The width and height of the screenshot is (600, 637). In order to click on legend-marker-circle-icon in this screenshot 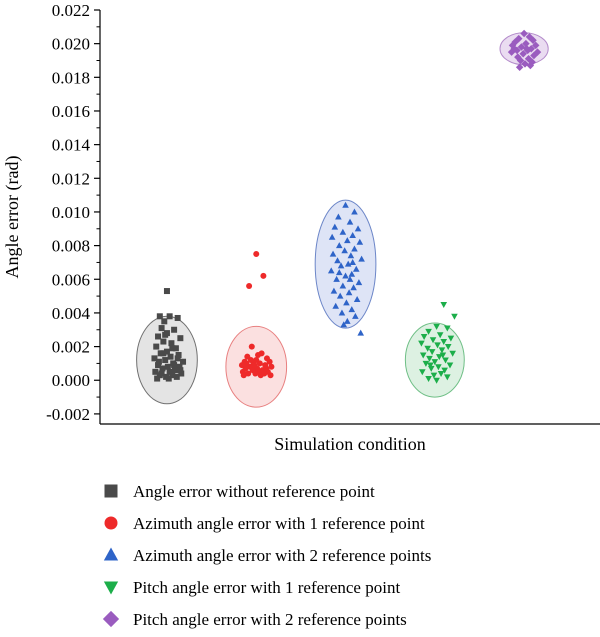, I will do `click(111, 523)`.